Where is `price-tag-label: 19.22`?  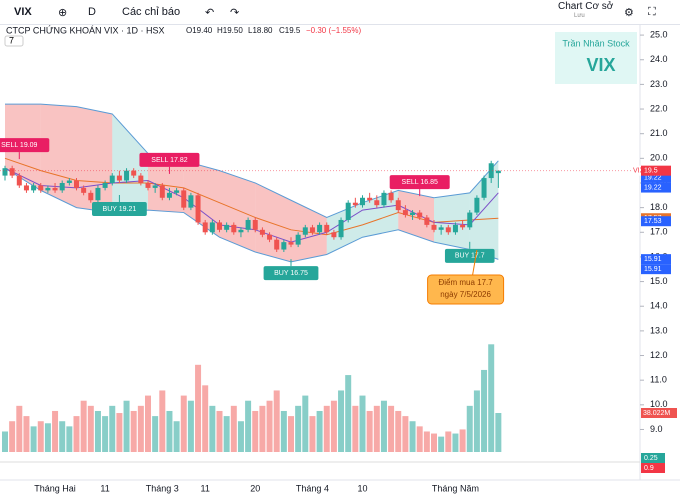
price-tag-label: 19.22 is located at coordinates (653, 177).